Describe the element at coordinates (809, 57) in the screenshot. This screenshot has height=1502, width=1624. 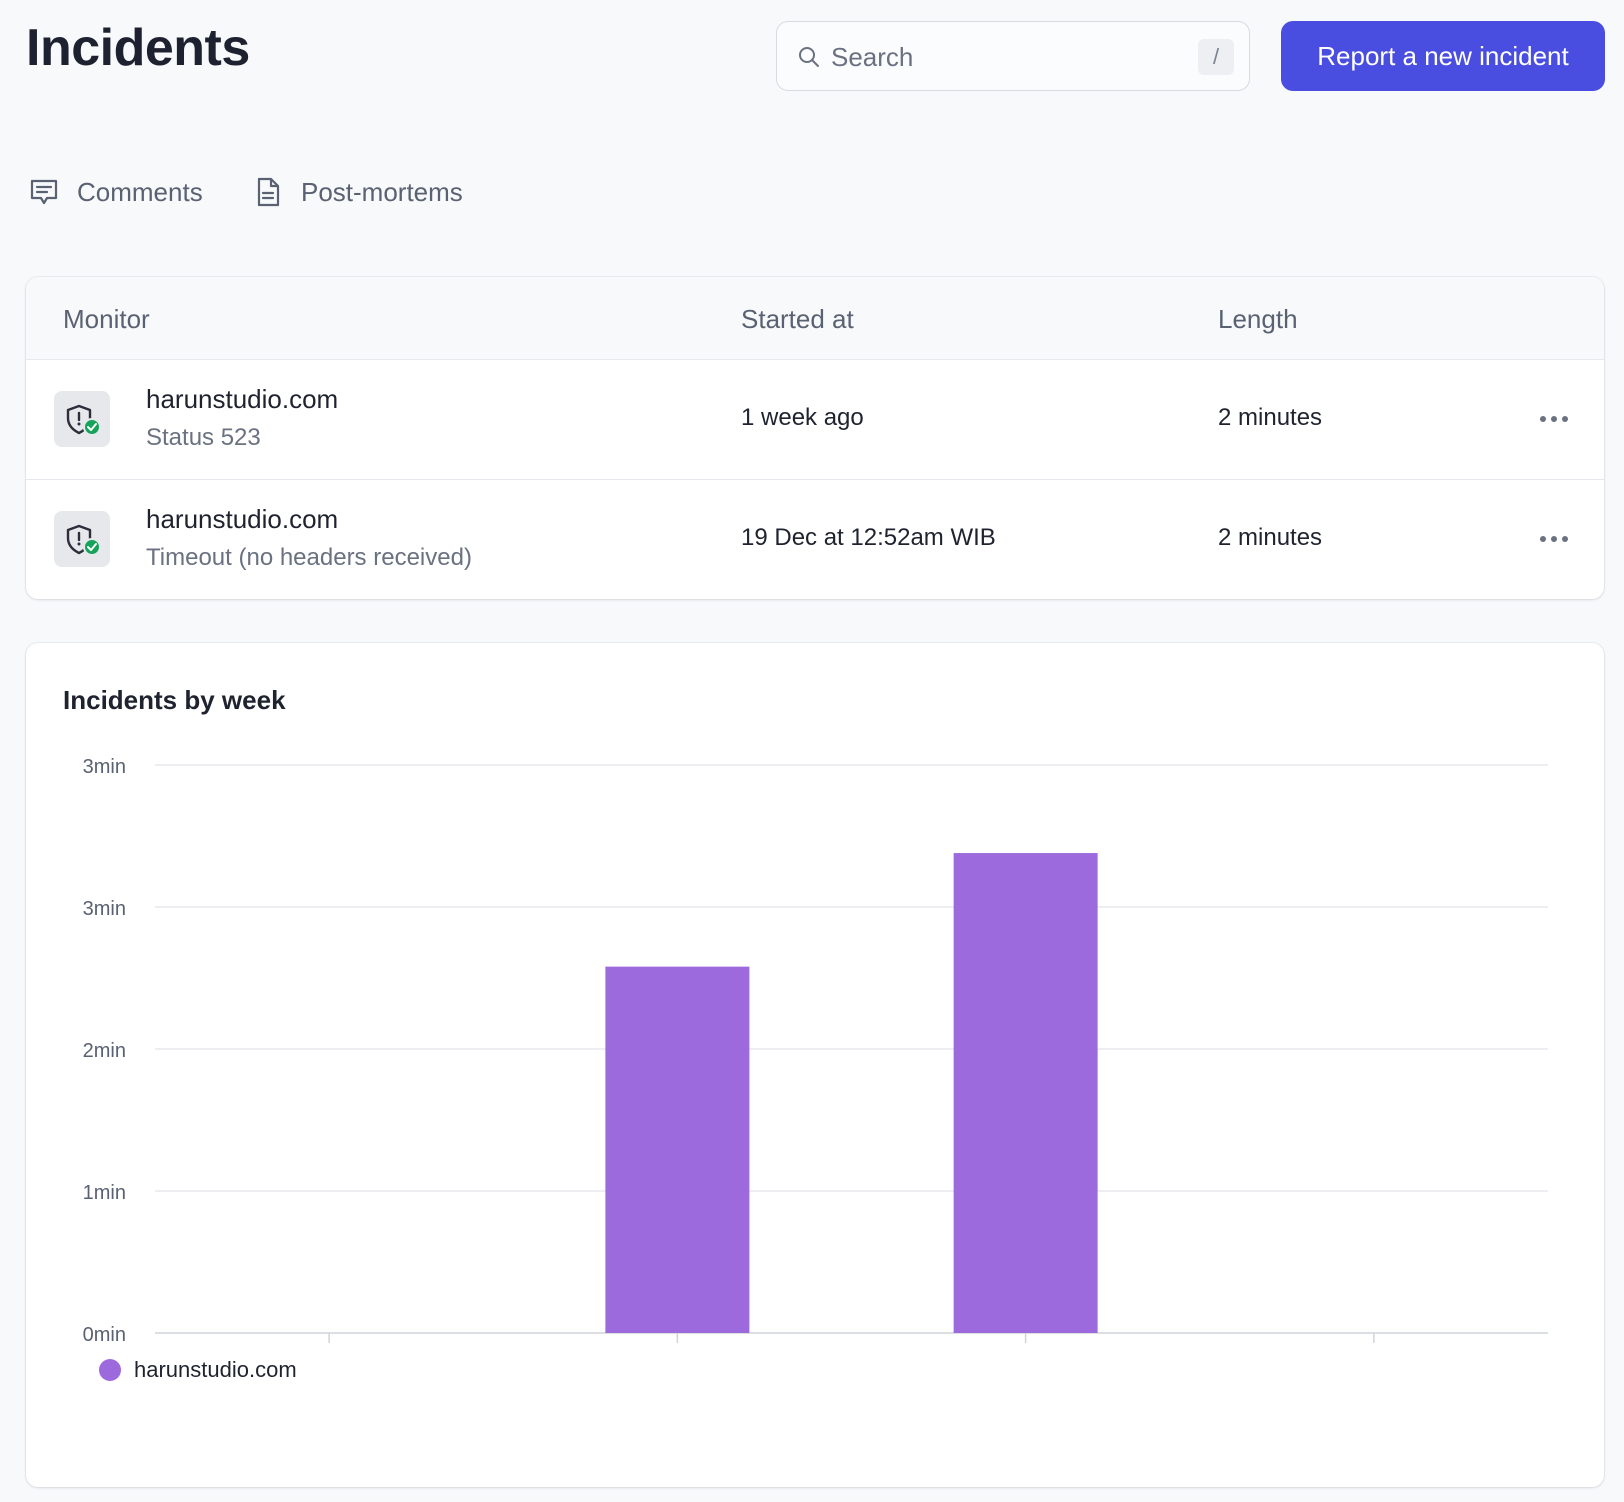
I see `search-icon` at that location.